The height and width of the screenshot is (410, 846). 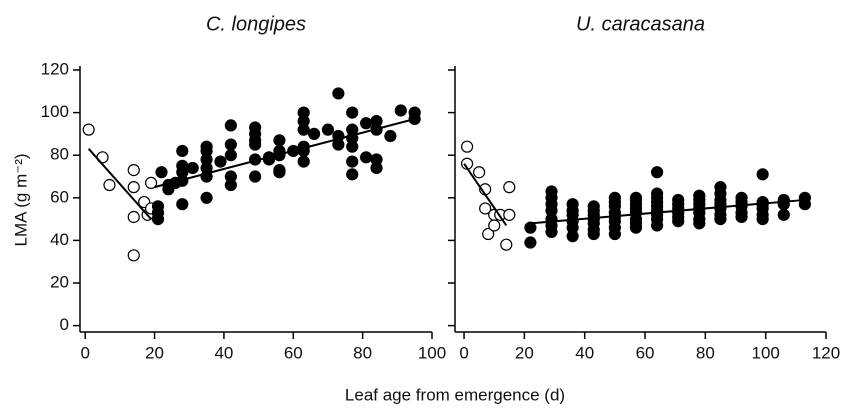 What do you see at coordinates (59, 239) in the screenshot?
I see `y-tick-label: 40` at bounding box center [59, 239].